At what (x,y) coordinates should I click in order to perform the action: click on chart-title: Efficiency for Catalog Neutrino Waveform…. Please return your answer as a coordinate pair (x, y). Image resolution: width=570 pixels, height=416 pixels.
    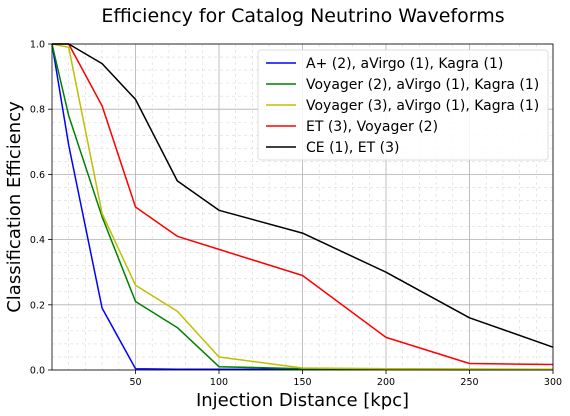
    Looking at the image, I should click on (302, 16).